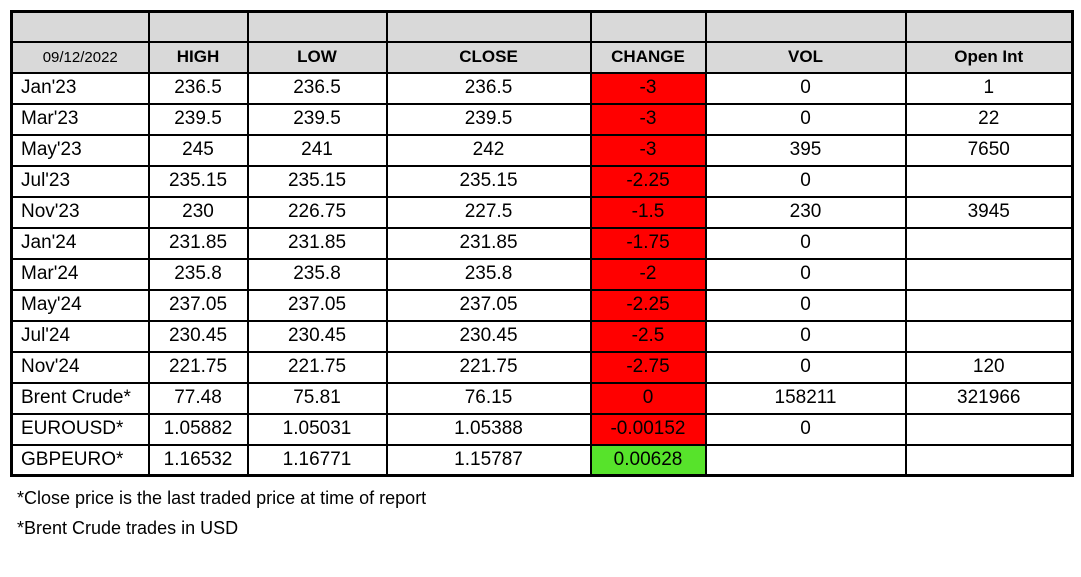 The height and width of the screenshot is (577, 1081). What do you see at coordinates (805, 212) in the screenshot?
I see `vol-cell: 230` at bounding box center [805, 212].